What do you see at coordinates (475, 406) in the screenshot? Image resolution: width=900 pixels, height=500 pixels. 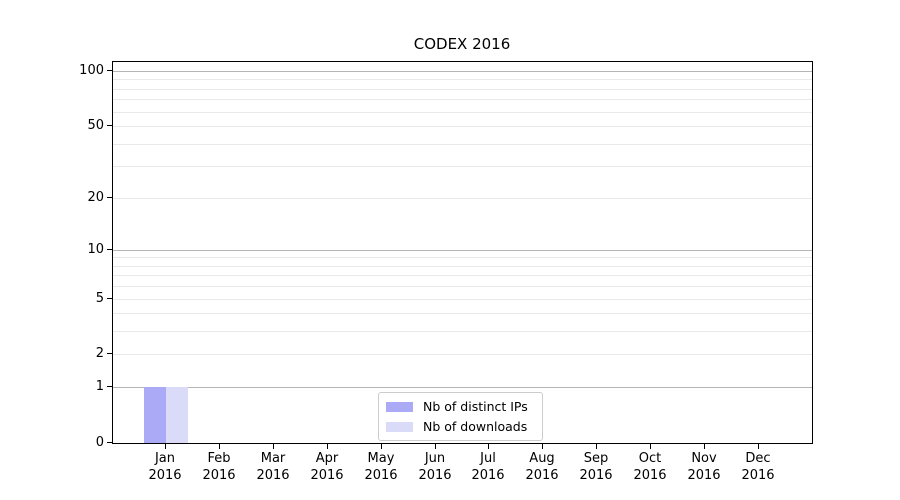 I see `legend-label-distinct-ips: Nb of distinct IPs` at bounding box center [475, 406].